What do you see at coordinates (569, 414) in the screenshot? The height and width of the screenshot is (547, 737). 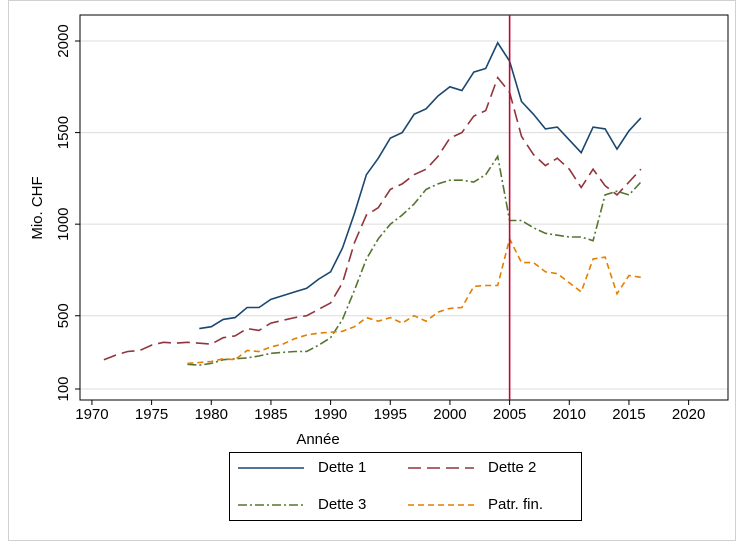 I see `x-tick-label: 2010` at bounding box center [569, 414].